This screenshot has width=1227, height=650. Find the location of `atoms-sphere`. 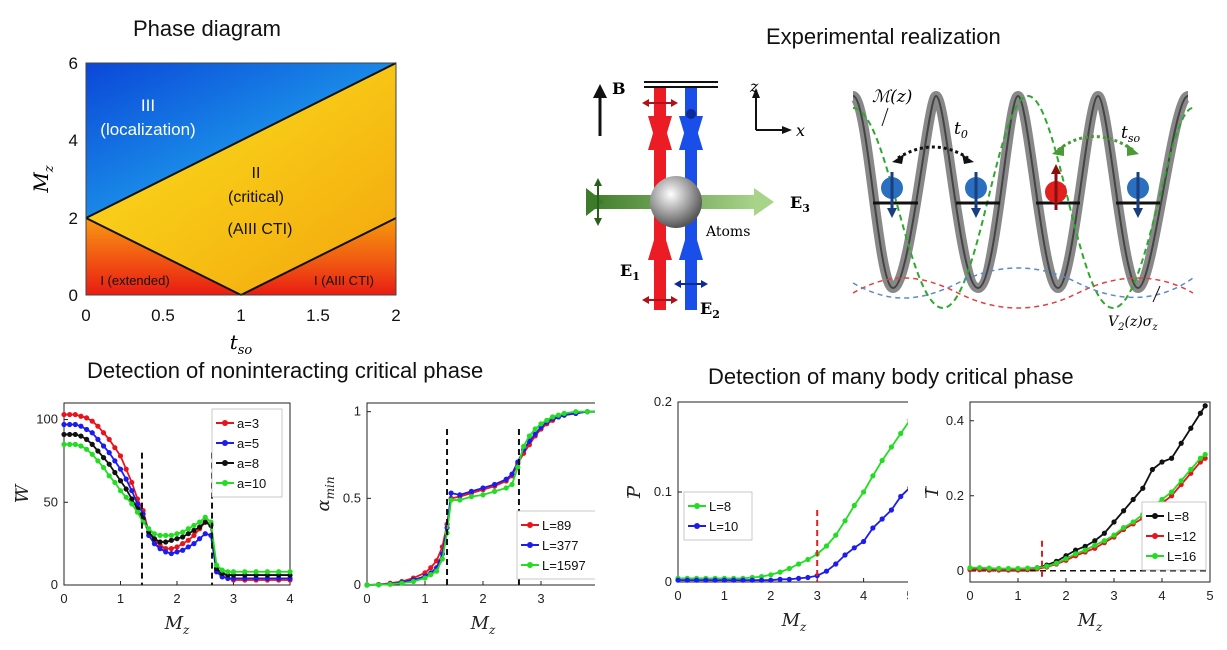

atoms-sphere is located at coordinates (676, 202).